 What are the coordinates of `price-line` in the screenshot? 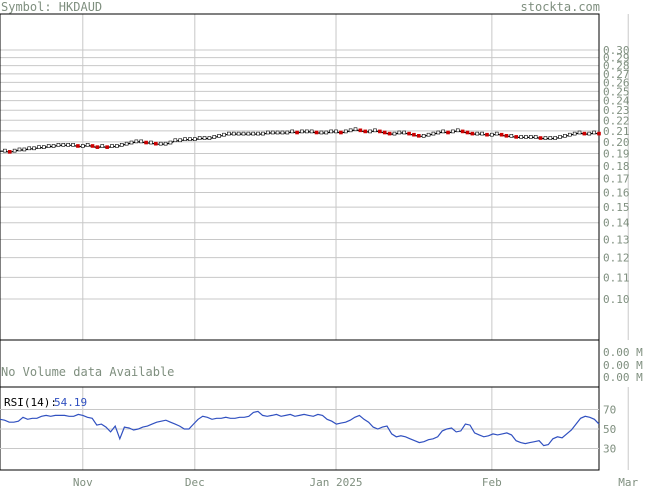 It's located at (300, 141).